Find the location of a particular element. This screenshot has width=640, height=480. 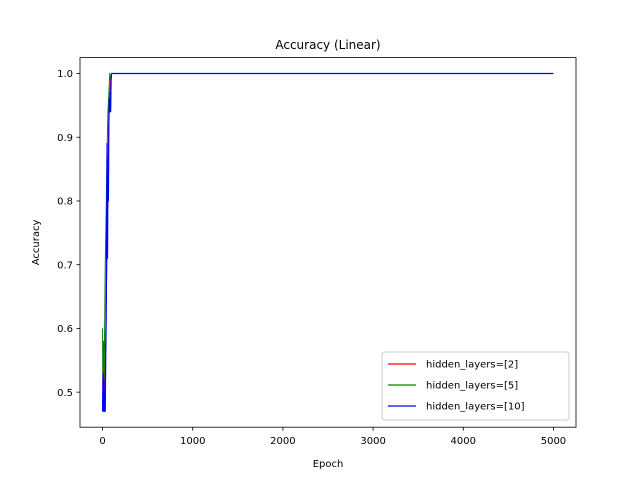

y-axis: 0.5 0.6 0.7 0.8 0.9 1.0 is located at coordinates (68, 234).